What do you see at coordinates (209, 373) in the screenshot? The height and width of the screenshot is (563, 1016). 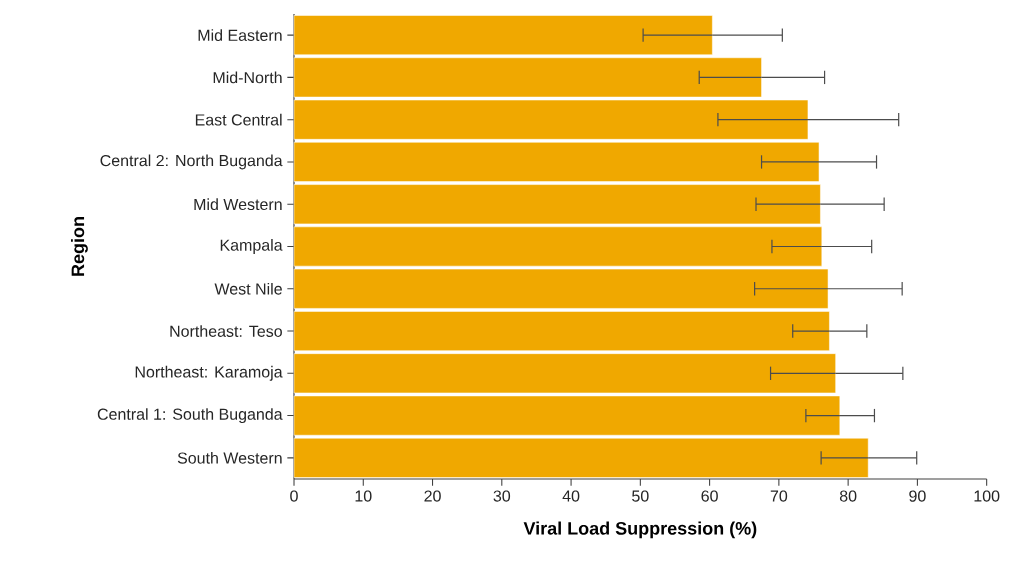 I see `y-tick-label: Northeast: Karamoja` at bounding box center [209, 373].